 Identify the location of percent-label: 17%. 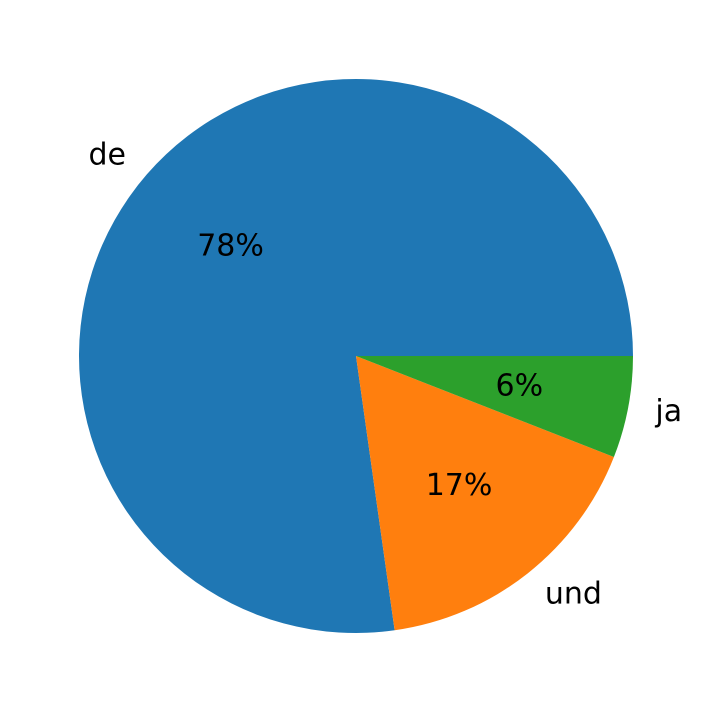
(459, 485).